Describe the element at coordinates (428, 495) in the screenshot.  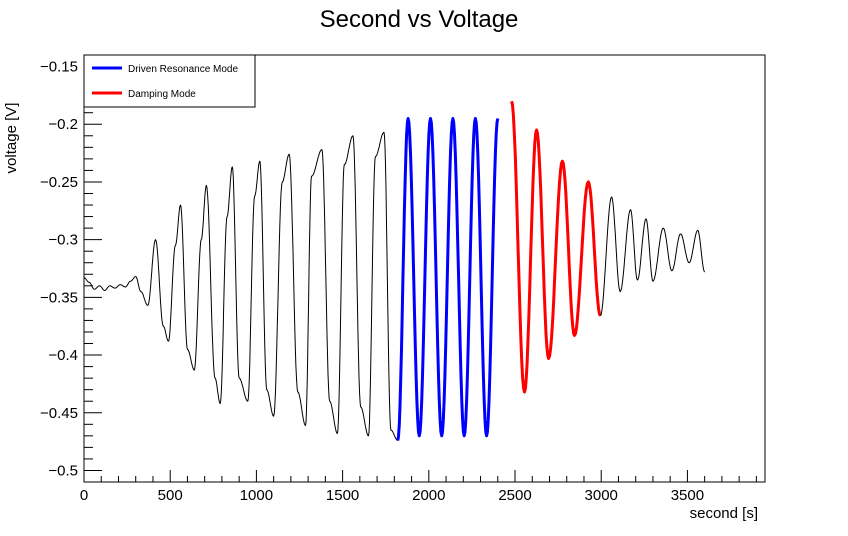
I see `x-tick-label: 2000` at that location.